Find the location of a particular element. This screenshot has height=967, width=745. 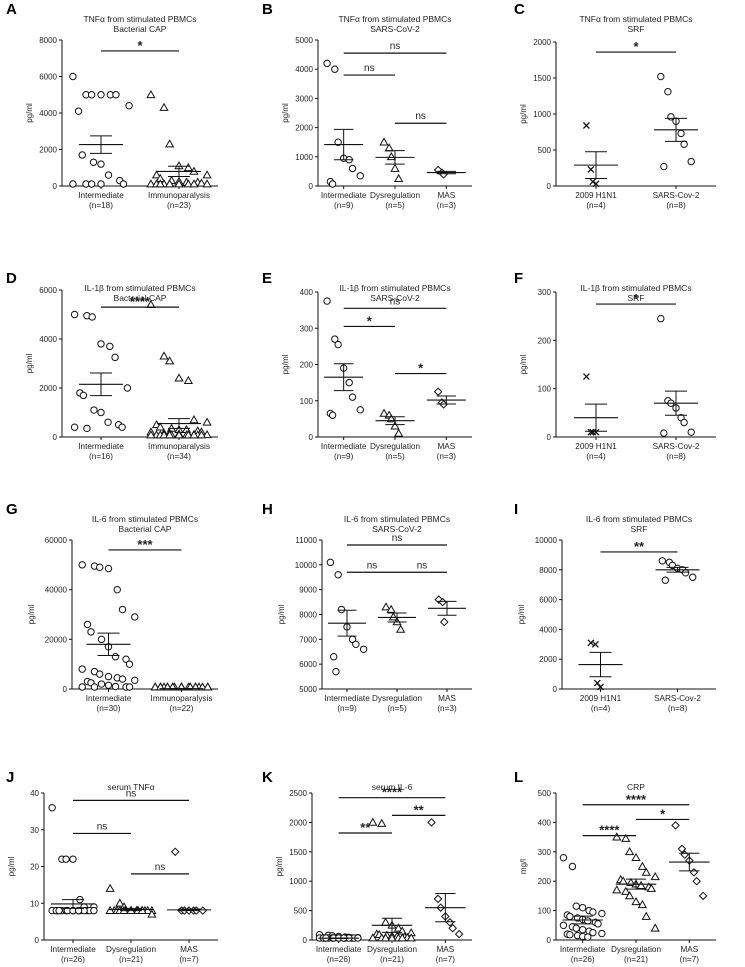

chart-title: IL-6 from stimulated PBMCs is located at coordinates (639, 519).